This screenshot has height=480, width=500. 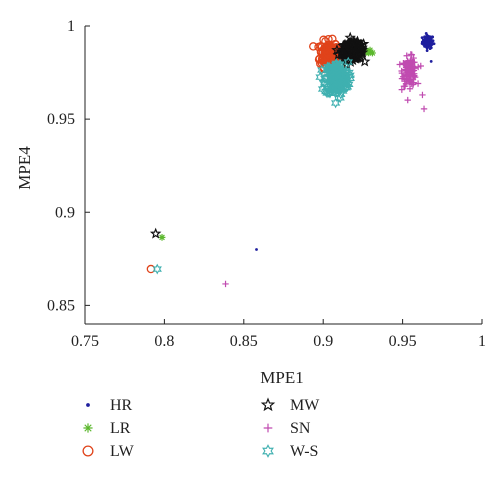 I want to click on legend-item-lr: LR, so click(x=107, y=428).